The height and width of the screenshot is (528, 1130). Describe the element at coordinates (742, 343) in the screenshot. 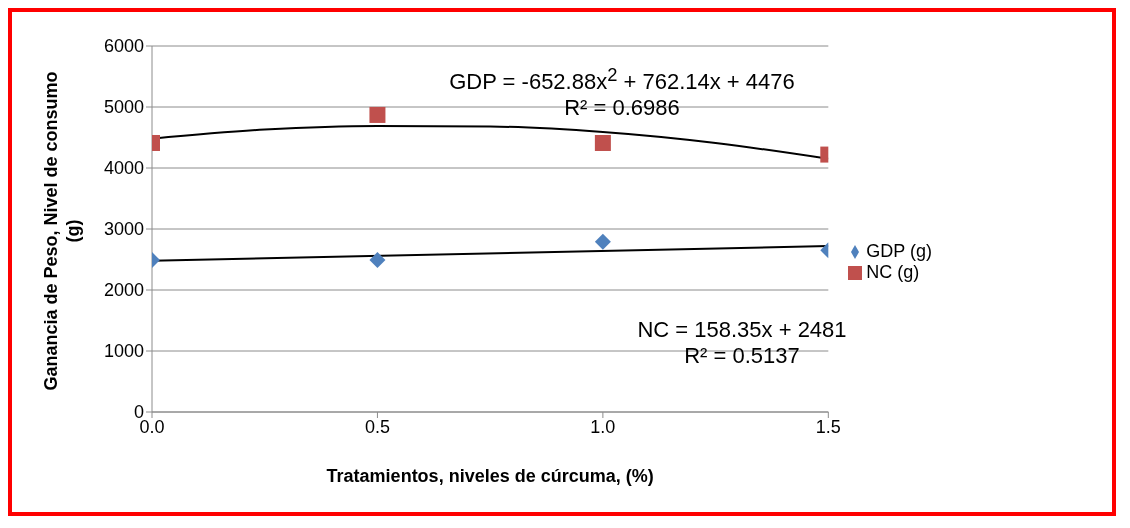

I see `annotation: NC = 158.35x + 2481 R² = 0.5137` at that location.